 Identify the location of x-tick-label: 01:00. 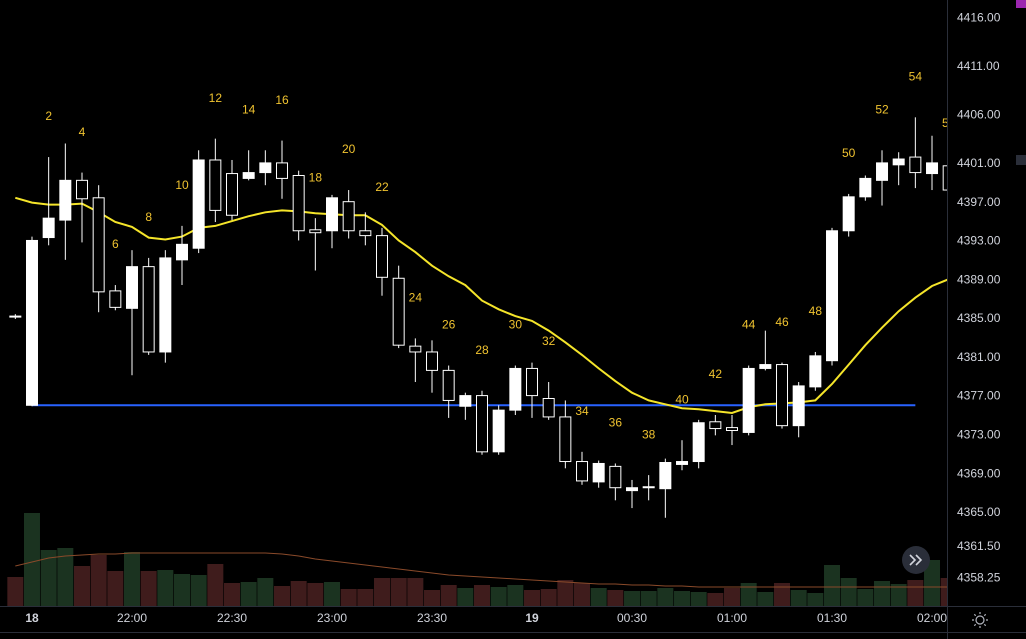
(732, 618).